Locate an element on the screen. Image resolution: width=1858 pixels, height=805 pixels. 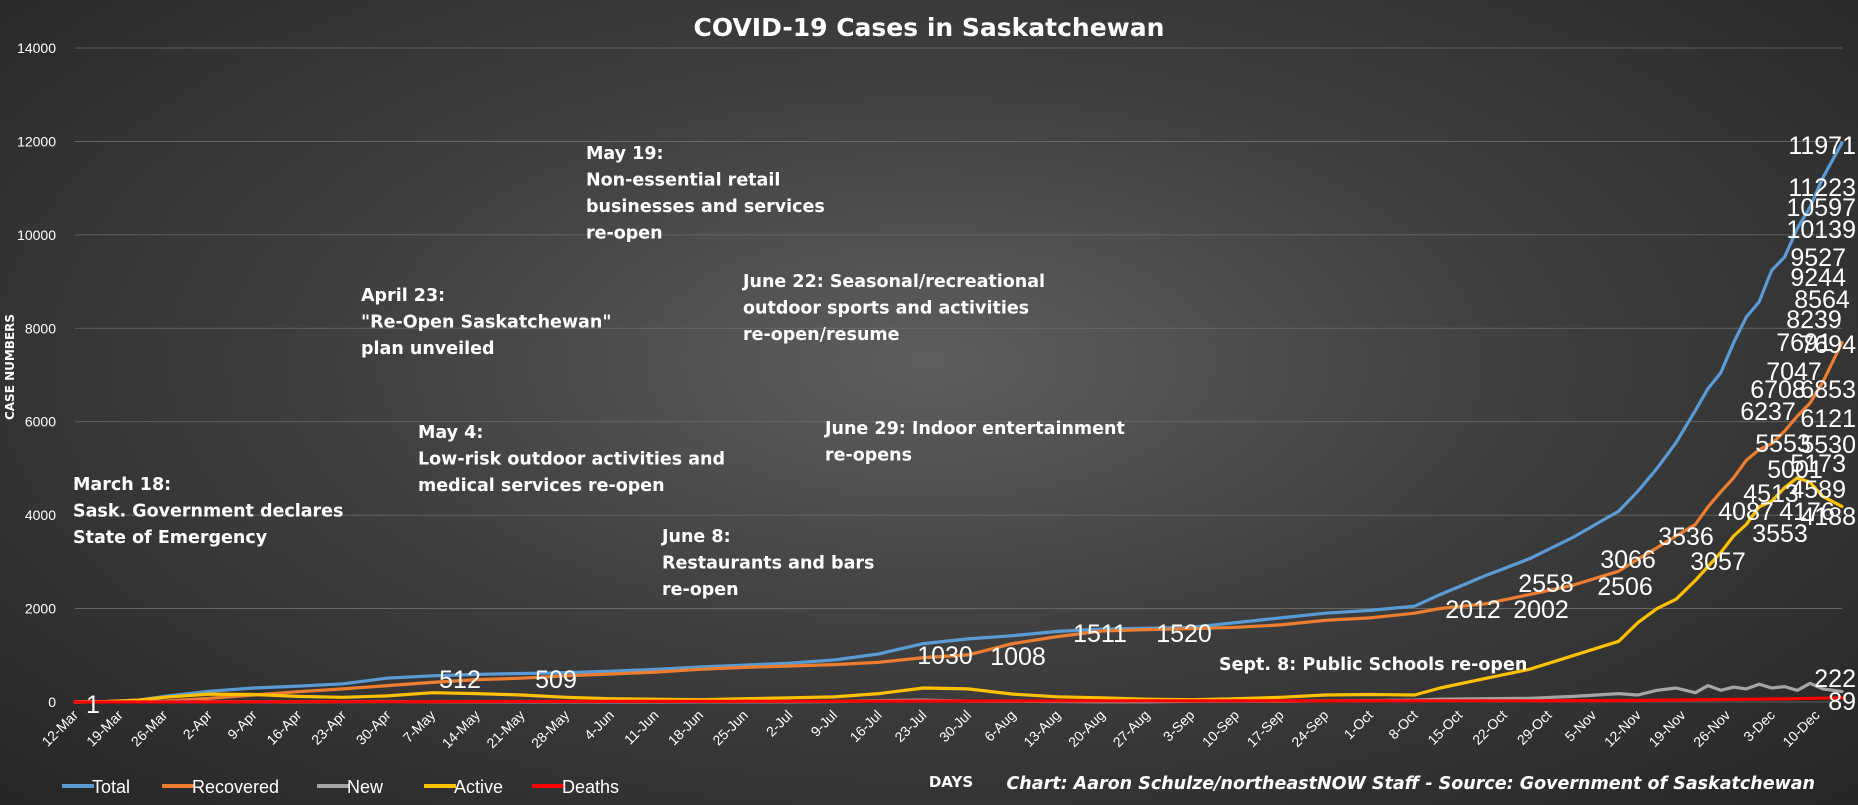
data-label: 6708 is located at coordinates (1778, 390).